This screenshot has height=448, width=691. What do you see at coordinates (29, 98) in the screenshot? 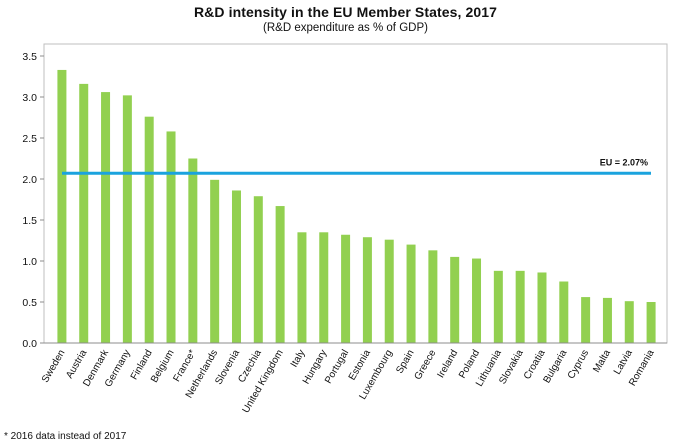
I see `y-tick-label: 3.0` at bounding box center [29, 98].